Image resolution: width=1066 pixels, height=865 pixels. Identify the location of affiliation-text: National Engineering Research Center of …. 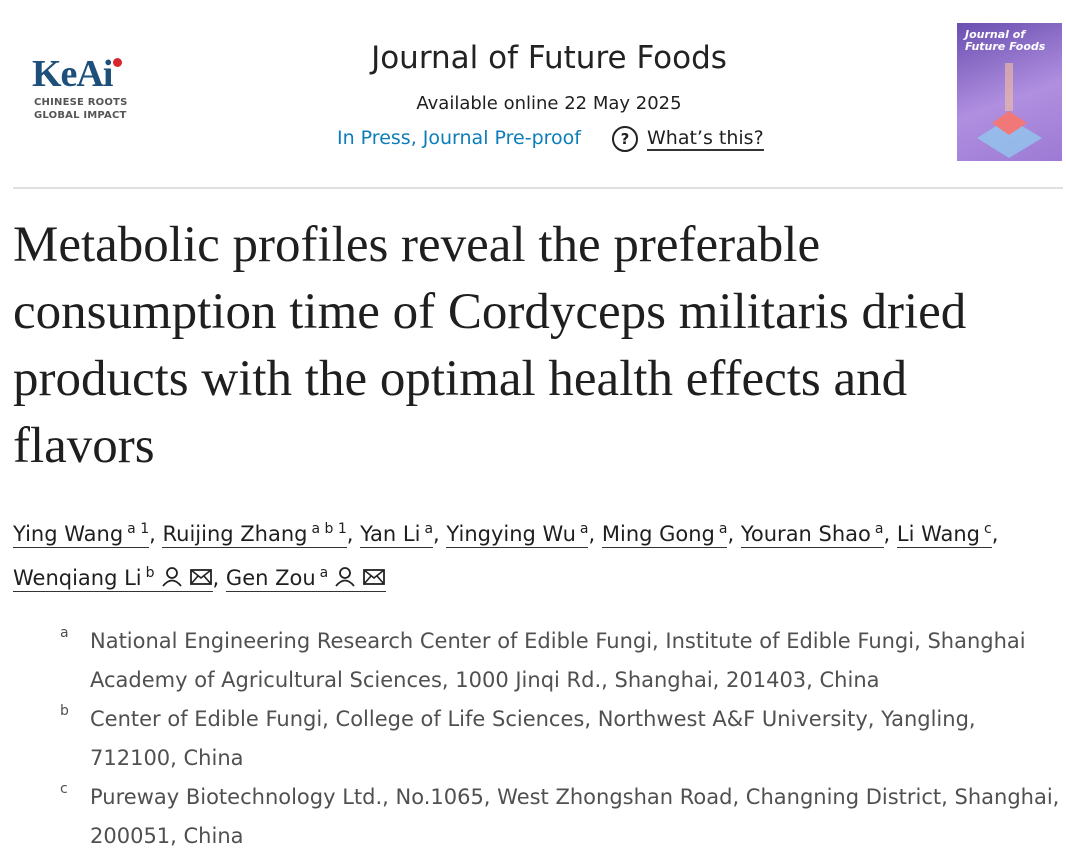
(558, 660).